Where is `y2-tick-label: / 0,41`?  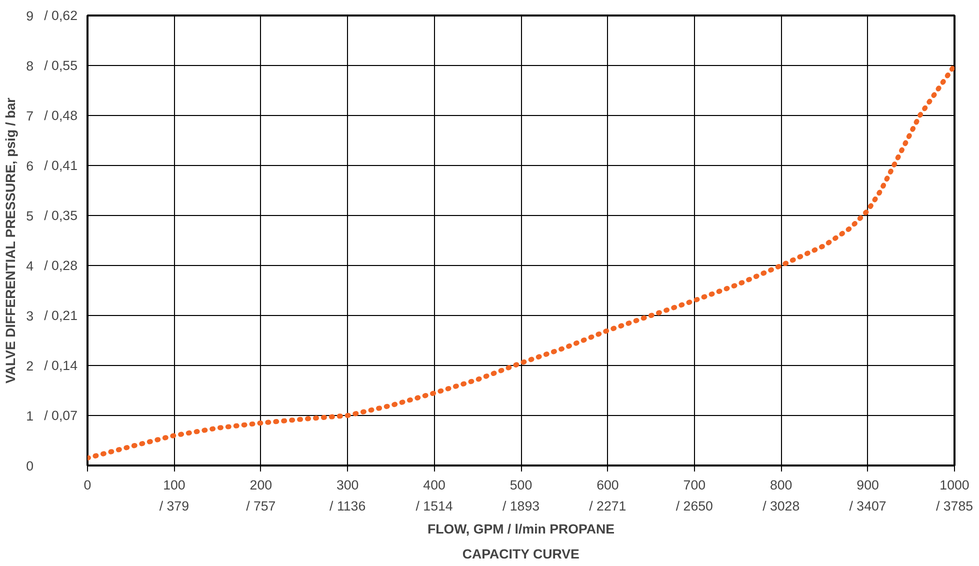 y2-tick-label: / 0,41 is located at coordinates (61, 165).